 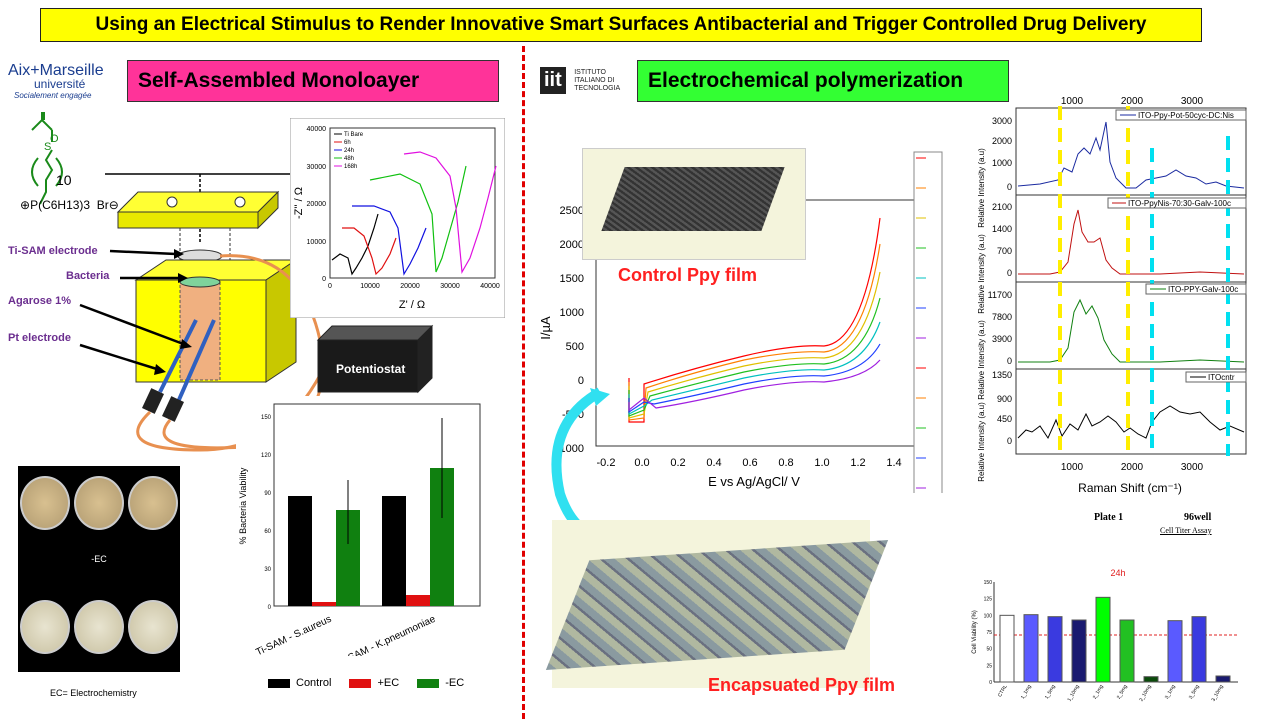 What do you see at coordinates (47, 147) in the screenshot?
I see `sulfur-atom: S` at bounding box center [47, 147].